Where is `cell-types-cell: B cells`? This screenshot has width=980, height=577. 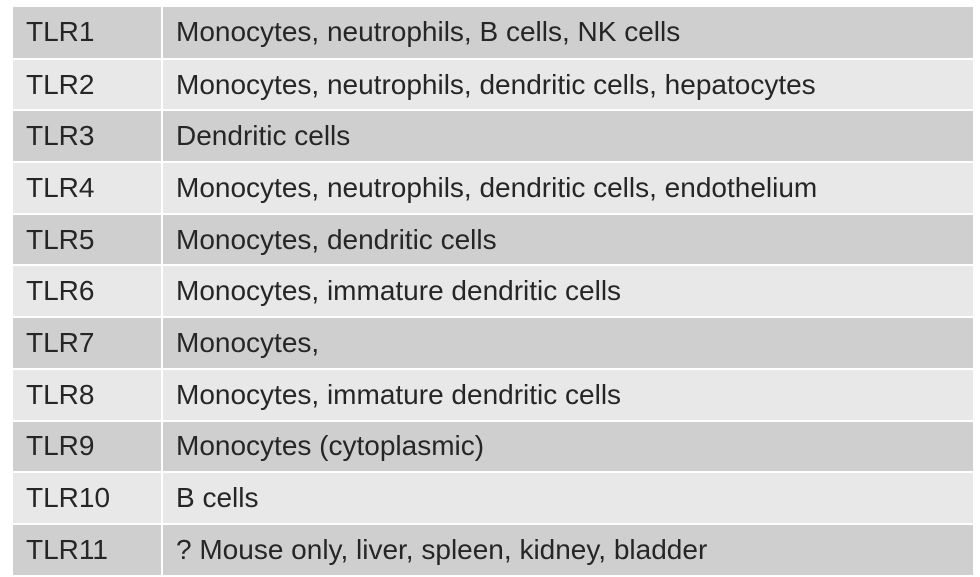
cell-types-cell: B cells is located at coordinates (567, 498).